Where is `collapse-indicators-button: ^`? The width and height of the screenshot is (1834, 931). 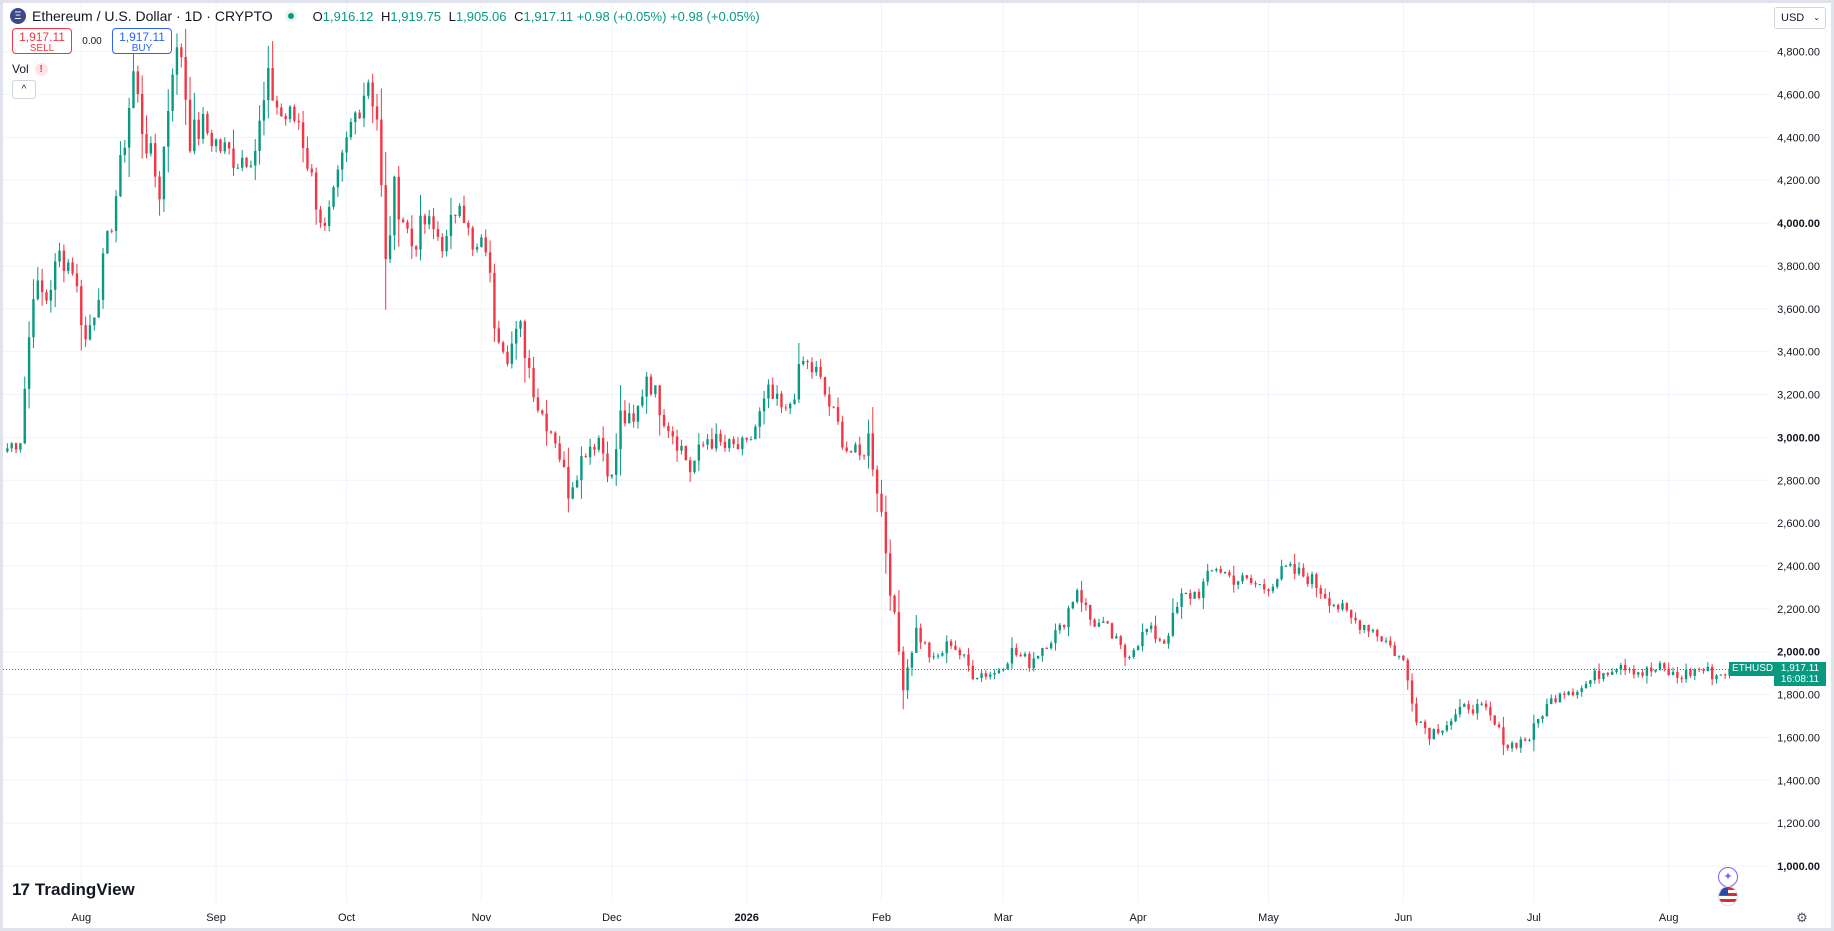 collapse-indicators-button: ^ is located at coordinates (24, 89).